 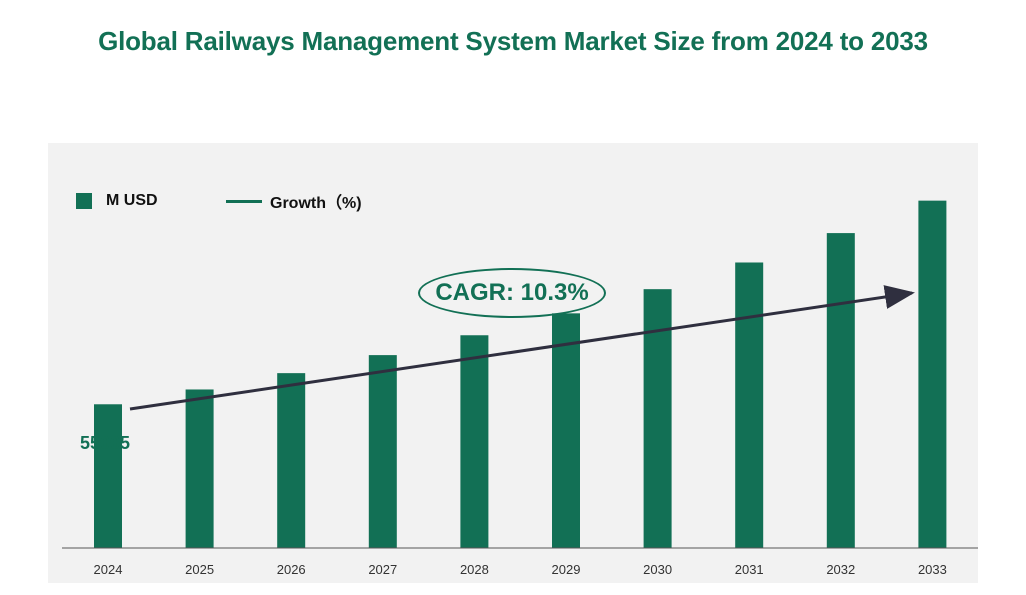 I want to click on x-tick-label-2027: 2027, so click(x=382, y=569).